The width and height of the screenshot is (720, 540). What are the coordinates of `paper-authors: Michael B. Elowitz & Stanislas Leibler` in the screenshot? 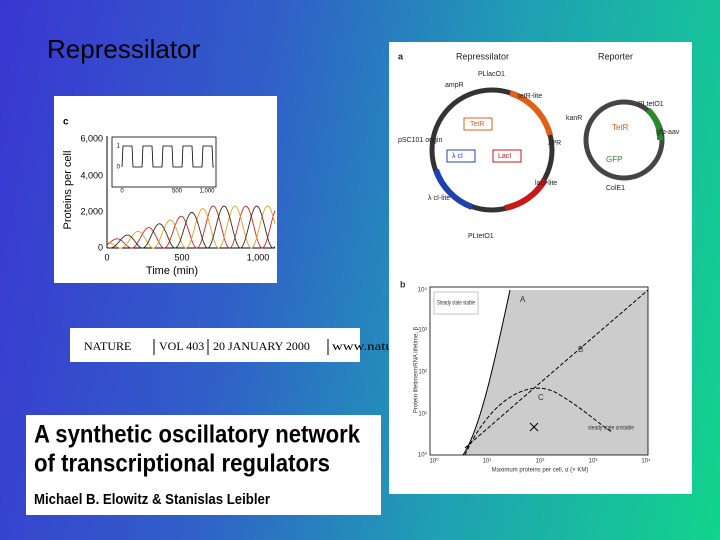 It's located at (152, 499).